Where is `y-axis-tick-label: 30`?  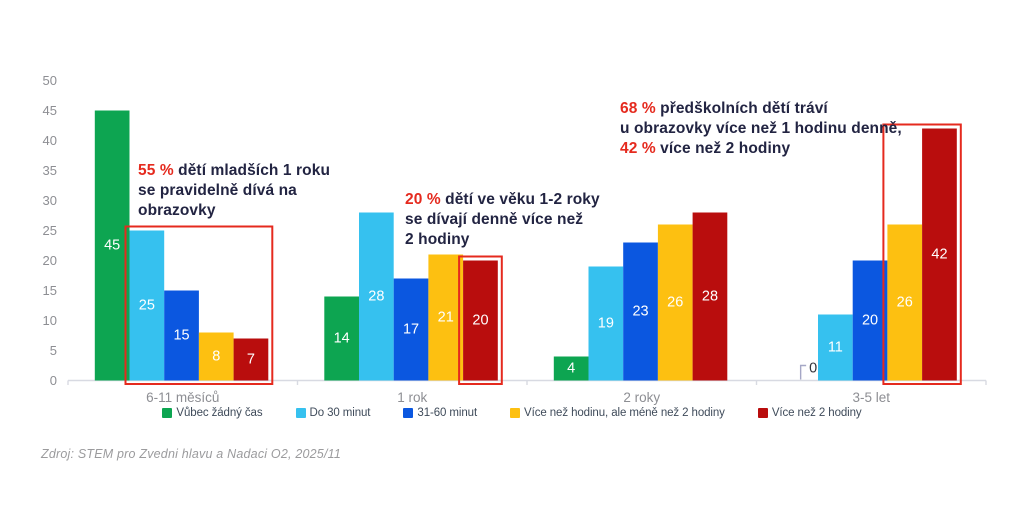
y-axis-tick-label: 30 is located at coordinates (50, 200).